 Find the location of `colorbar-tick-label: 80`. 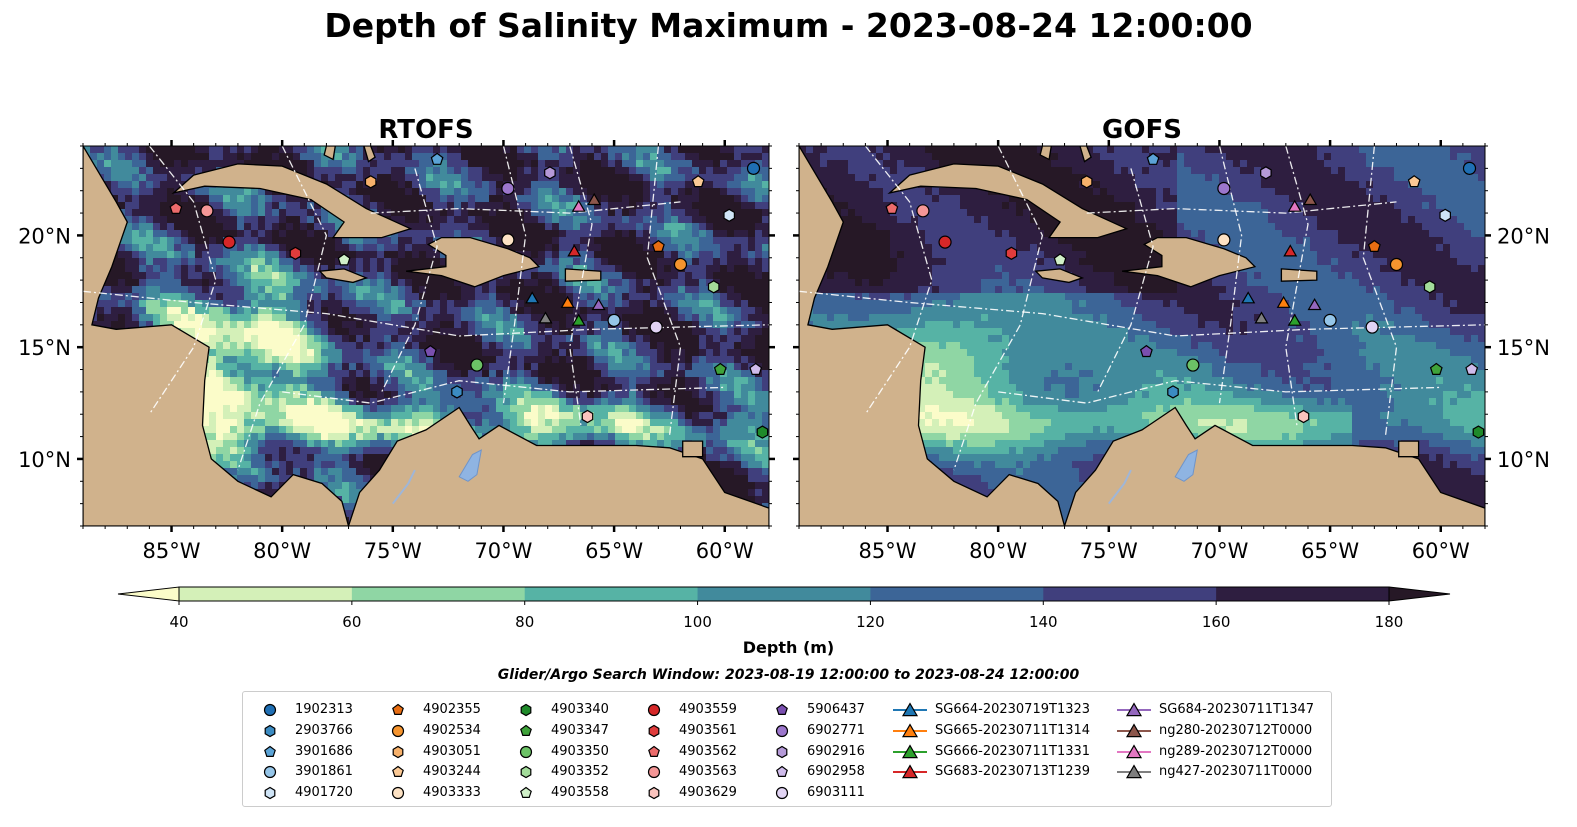

colorbar-tick-label: 80 is located at coordinates (524, 622).